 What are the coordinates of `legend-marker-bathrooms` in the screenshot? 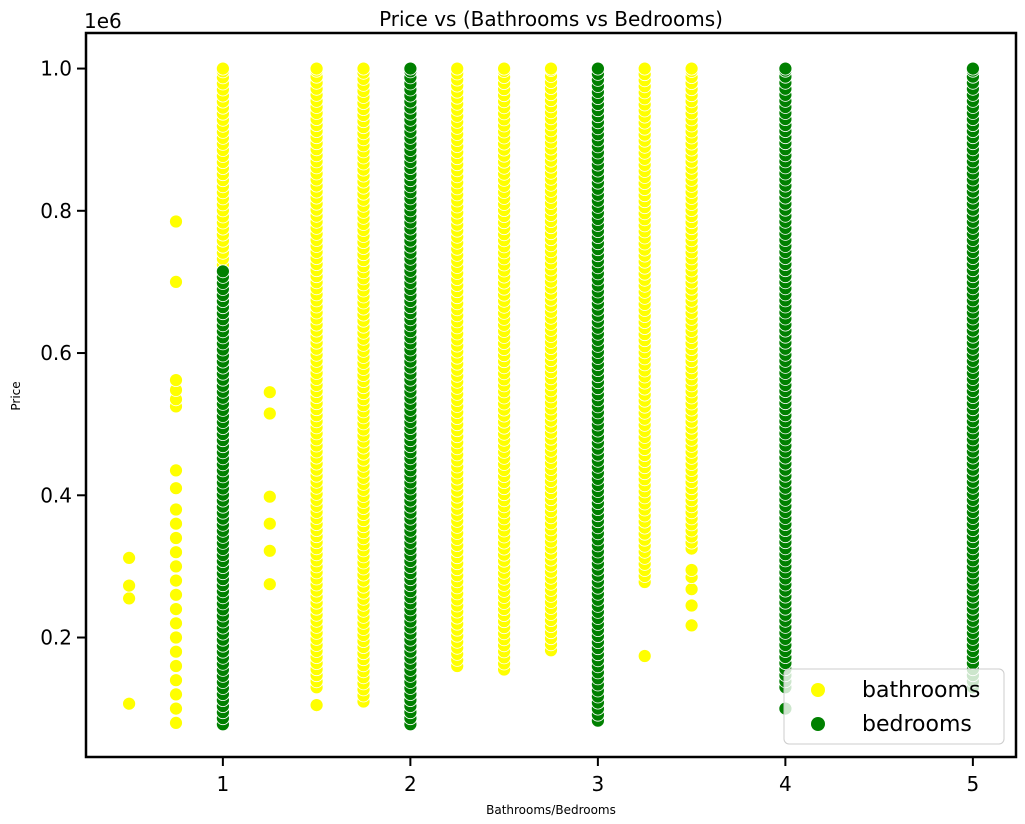 It's located at (818, 690).